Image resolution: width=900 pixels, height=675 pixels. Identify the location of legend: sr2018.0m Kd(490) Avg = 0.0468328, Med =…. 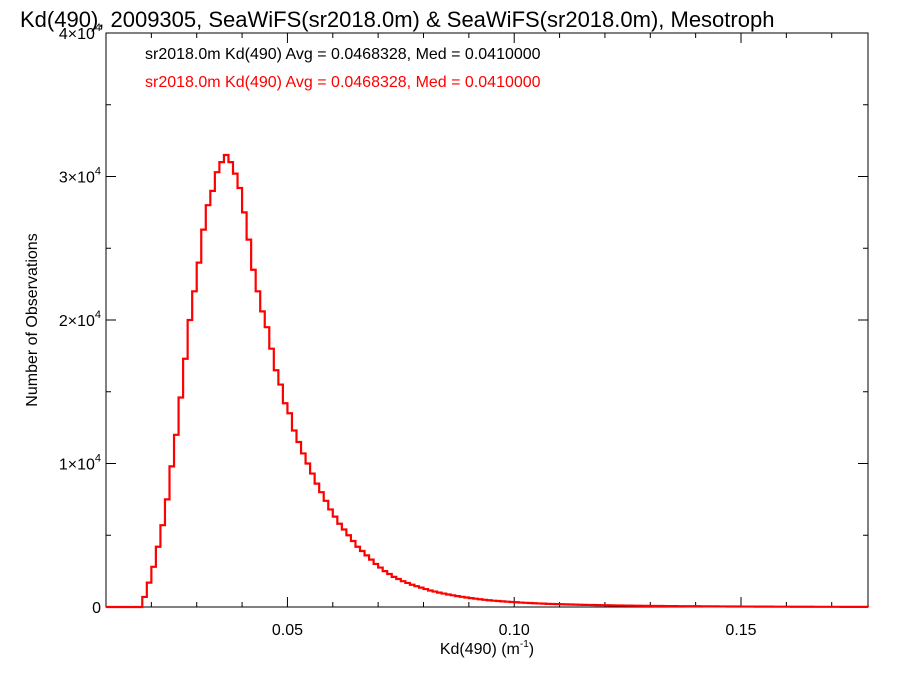
(343, 68).